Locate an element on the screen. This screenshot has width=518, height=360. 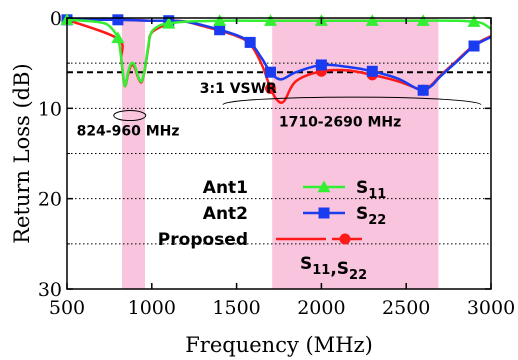
legend-name-1: Ant2 is located at coordinates (225, 214).